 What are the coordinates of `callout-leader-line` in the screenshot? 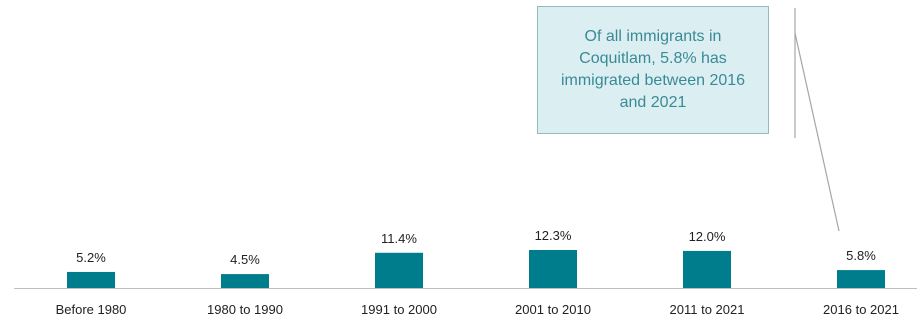 It's located at (817, 132).